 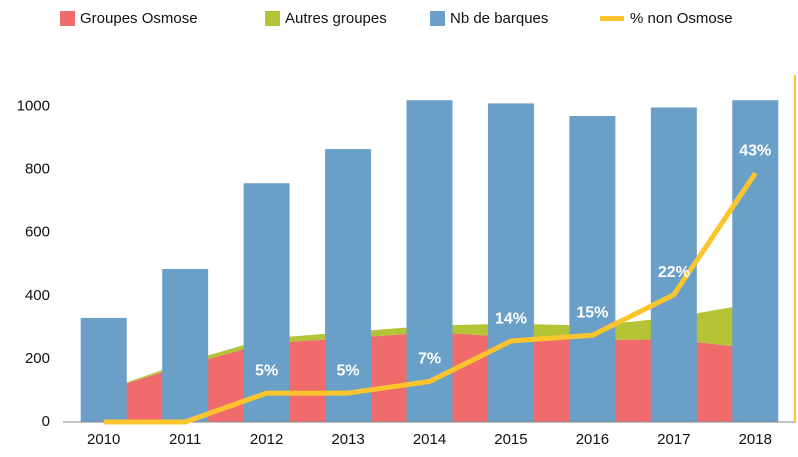 I want to click on legend-label: Nb de barques, so click(x=499, y=18).